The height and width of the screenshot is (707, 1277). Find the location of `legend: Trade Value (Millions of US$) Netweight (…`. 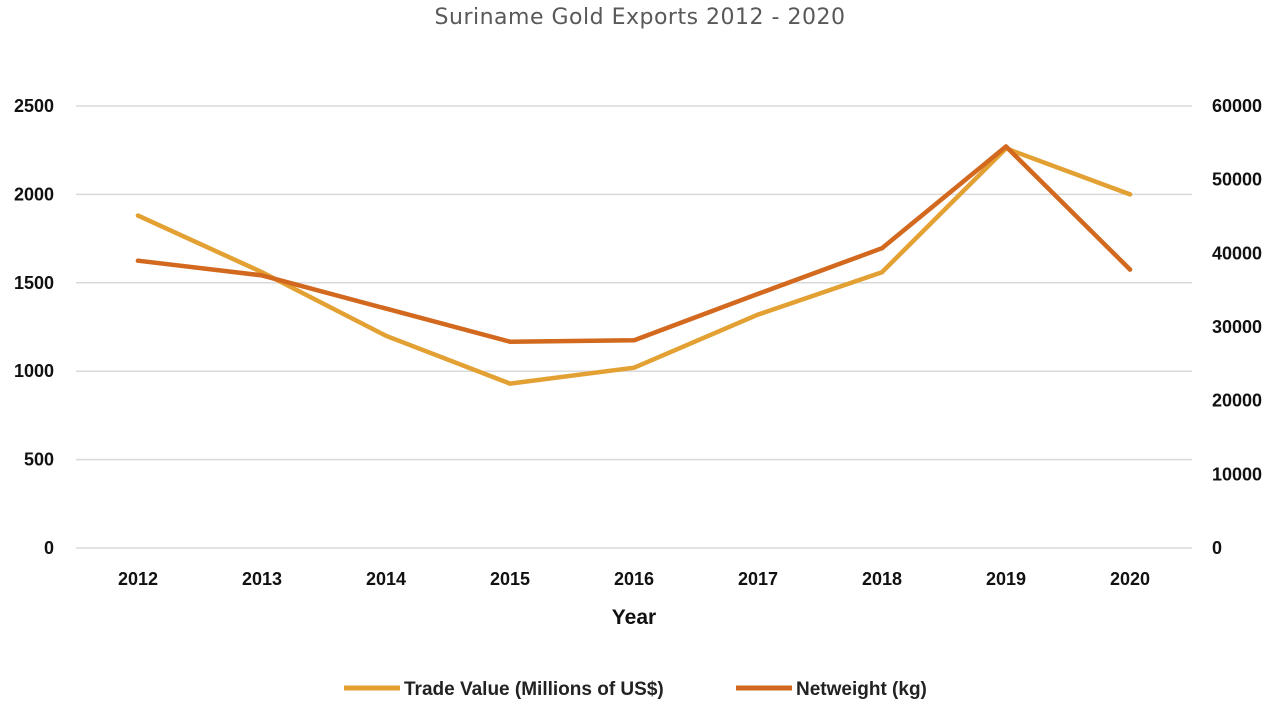

legend: Trade Value (Millions of US$) Netweight (… is located at coordinates (635, 689).